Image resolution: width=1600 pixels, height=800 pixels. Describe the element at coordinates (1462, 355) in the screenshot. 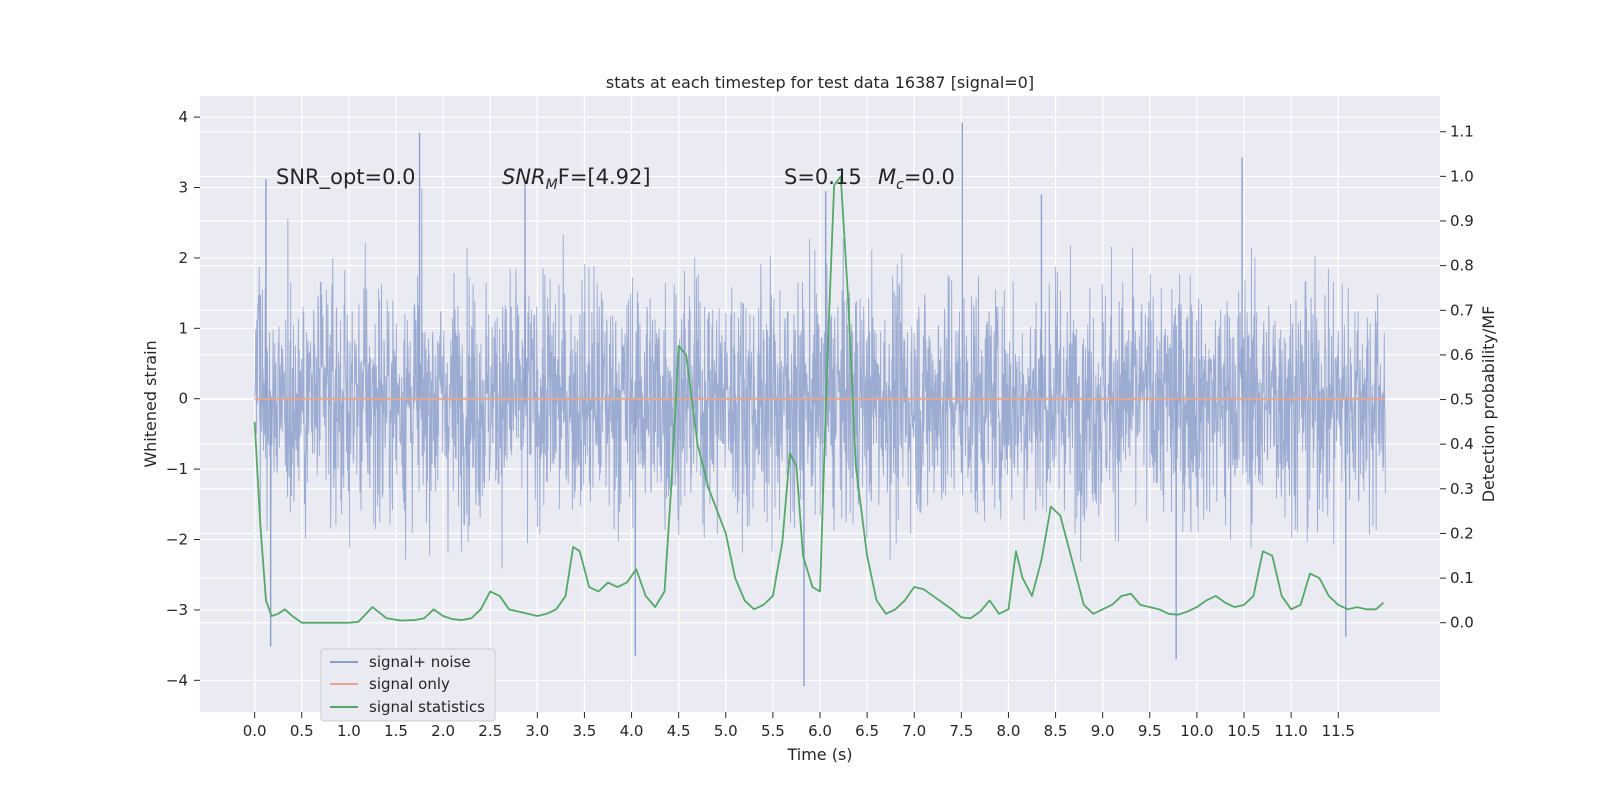

I see `y-right-tick-label: 0.6` at that location.